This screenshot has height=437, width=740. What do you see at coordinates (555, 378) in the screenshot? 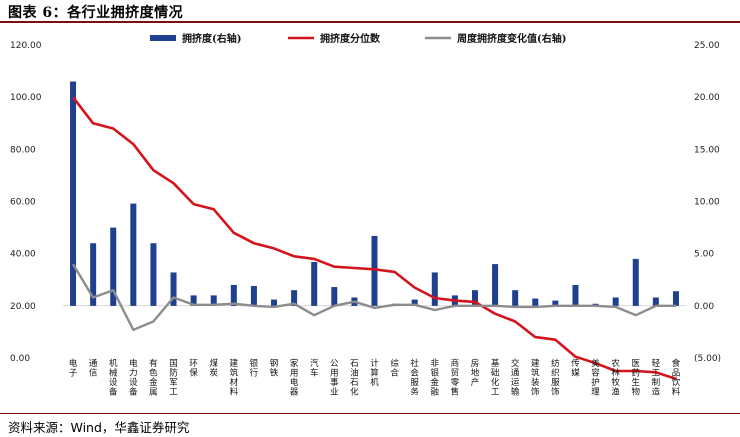
I see `category-label: 纺织服饰` at bounding box center [555, 378].